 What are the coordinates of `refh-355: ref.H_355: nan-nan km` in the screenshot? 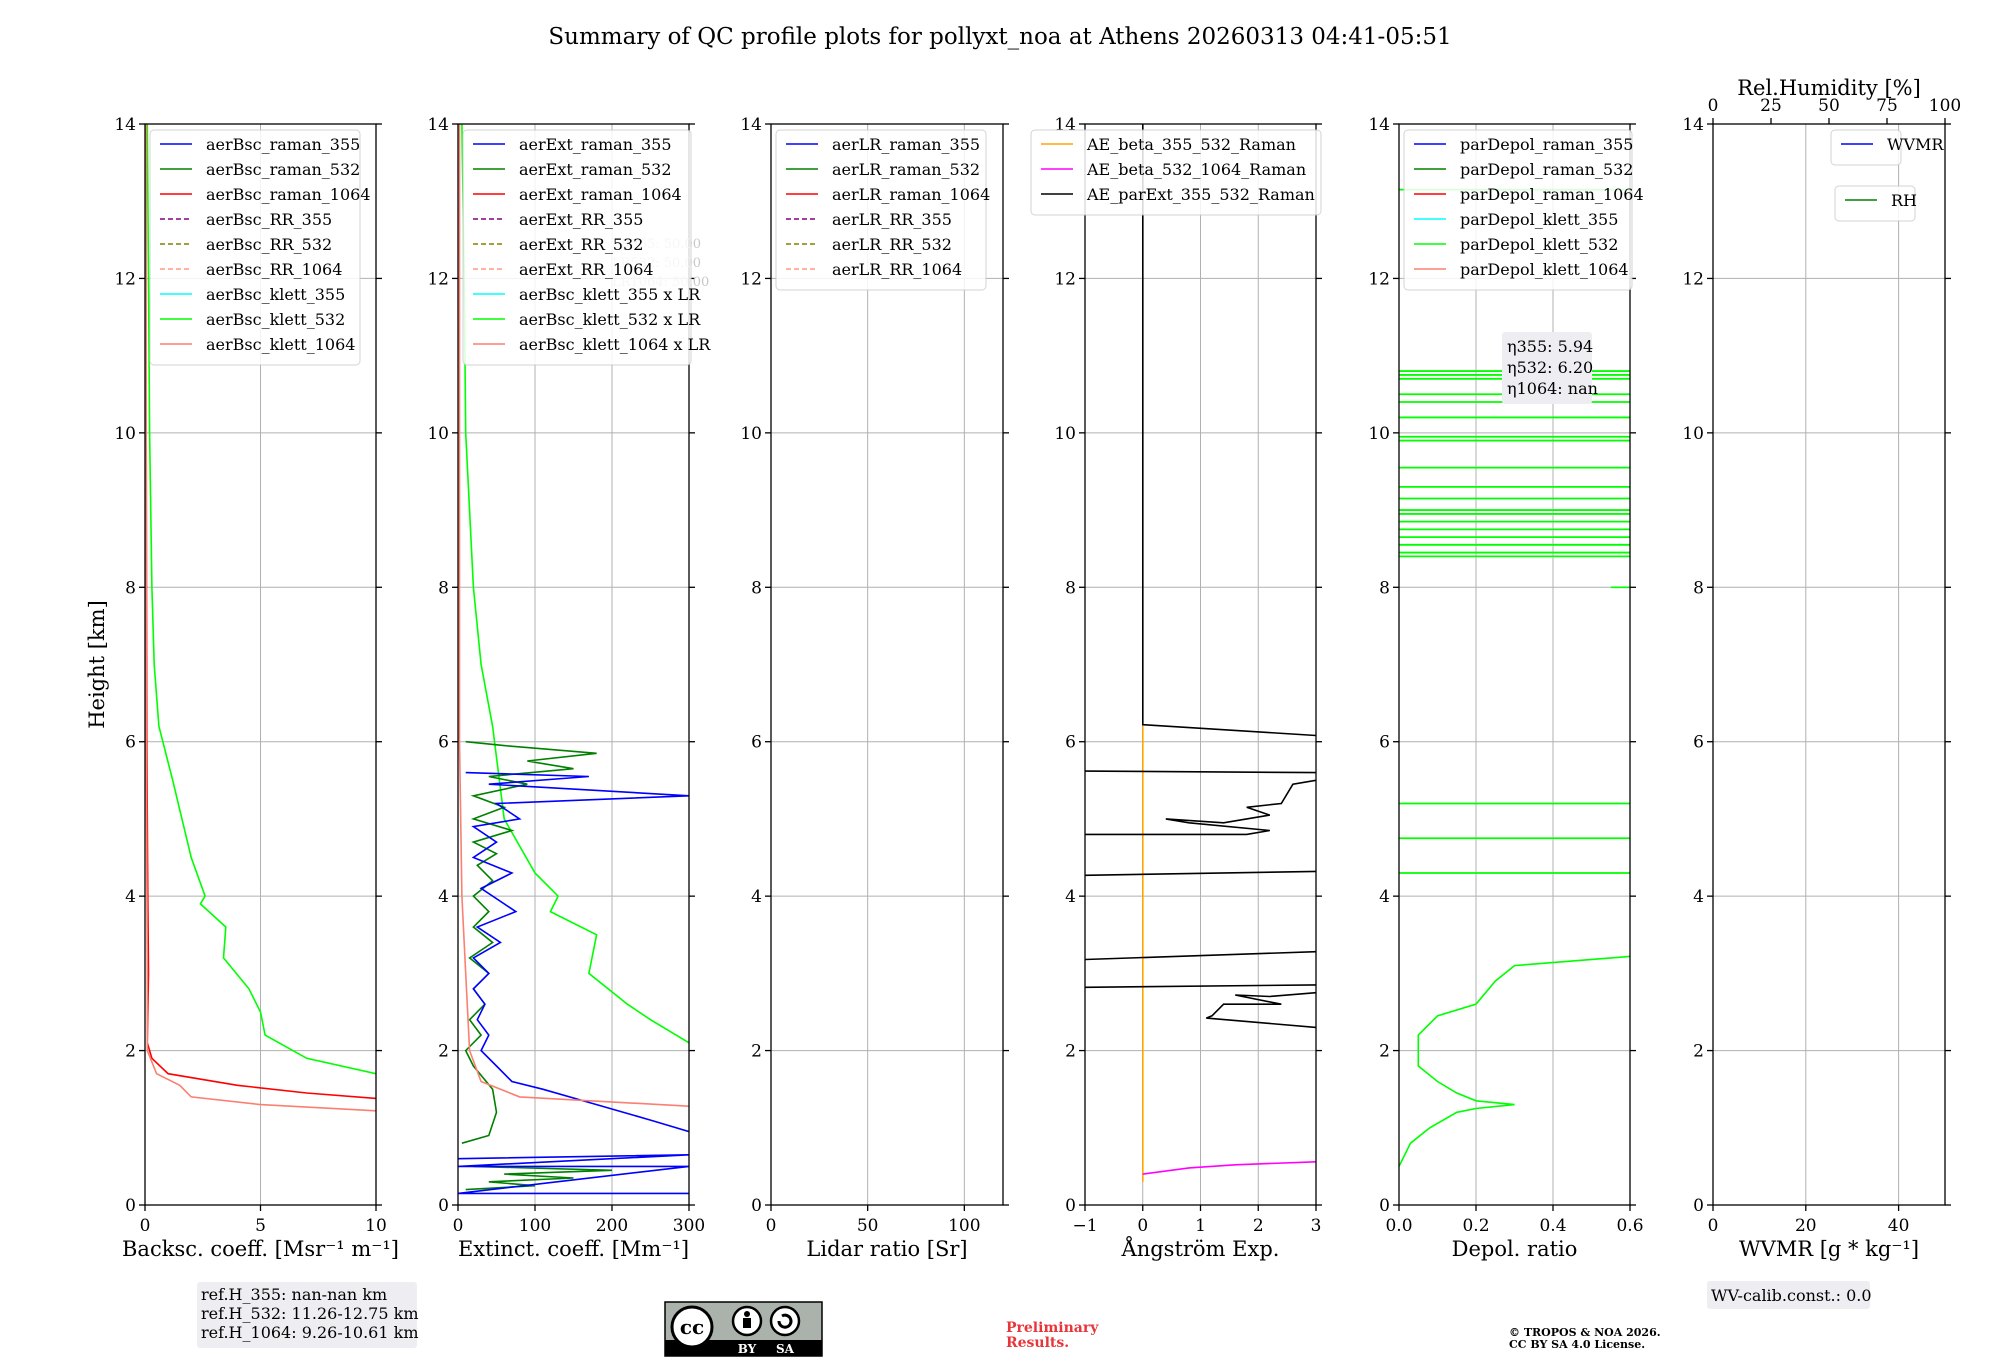 It's located at (294, 1294).